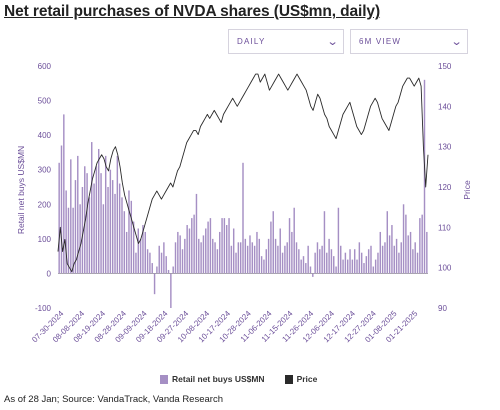 This screenshot has height=410, width=500. I want to click on left-tick-label: 600, so click(45, 66).